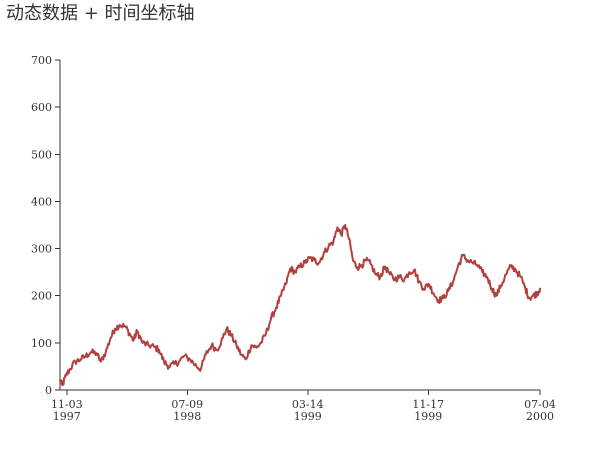 The image size is (600, 450). I want to click on x-tick-label: 11-17, so click(428, 404).